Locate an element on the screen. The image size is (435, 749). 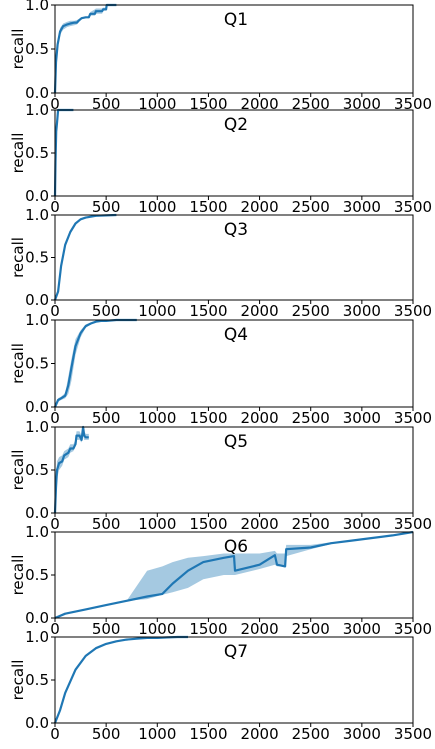
panel-title: Q3 is located at coordinates (236, 230).